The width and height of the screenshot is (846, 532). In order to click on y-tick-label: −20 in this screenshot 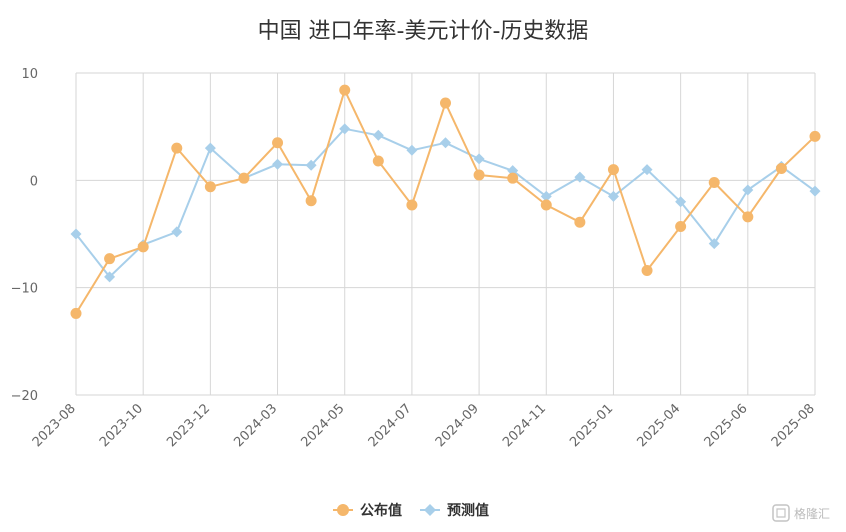, I will do `click(24, 396)`.